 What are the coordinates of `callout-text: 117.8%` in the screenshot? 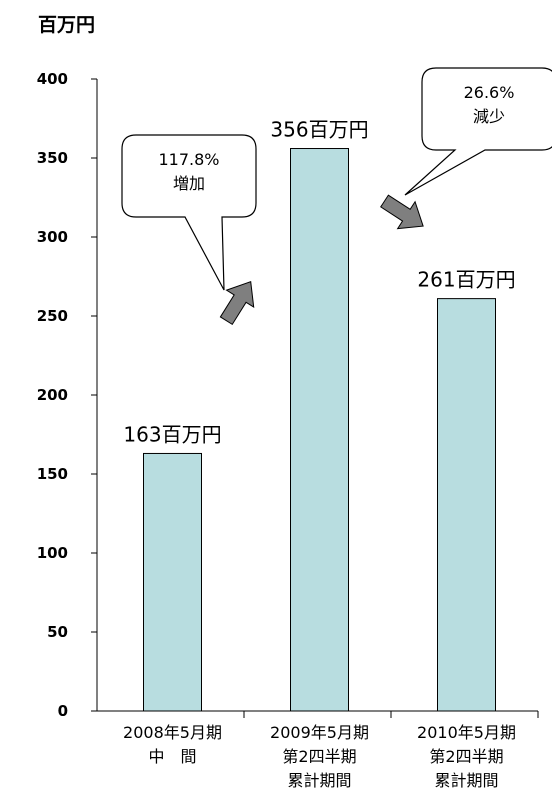 It's located at (188, 159).